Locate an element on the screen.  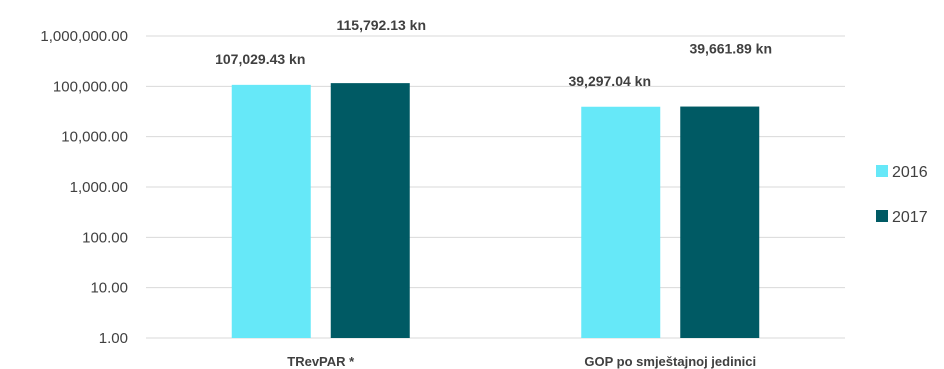
data-label: 115,792.13 kn is located at coordinates (381, 25).